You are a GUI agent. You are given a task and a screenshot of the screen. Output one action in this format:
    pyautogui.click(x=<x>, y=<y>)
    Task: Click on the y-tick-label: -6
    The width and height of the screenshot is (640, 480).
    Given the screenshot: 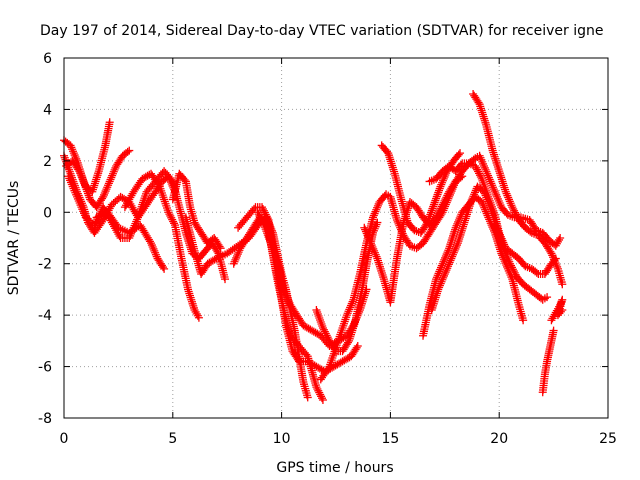 What is the action you would take?
    pyautogui.click(x=45, y=368)
    